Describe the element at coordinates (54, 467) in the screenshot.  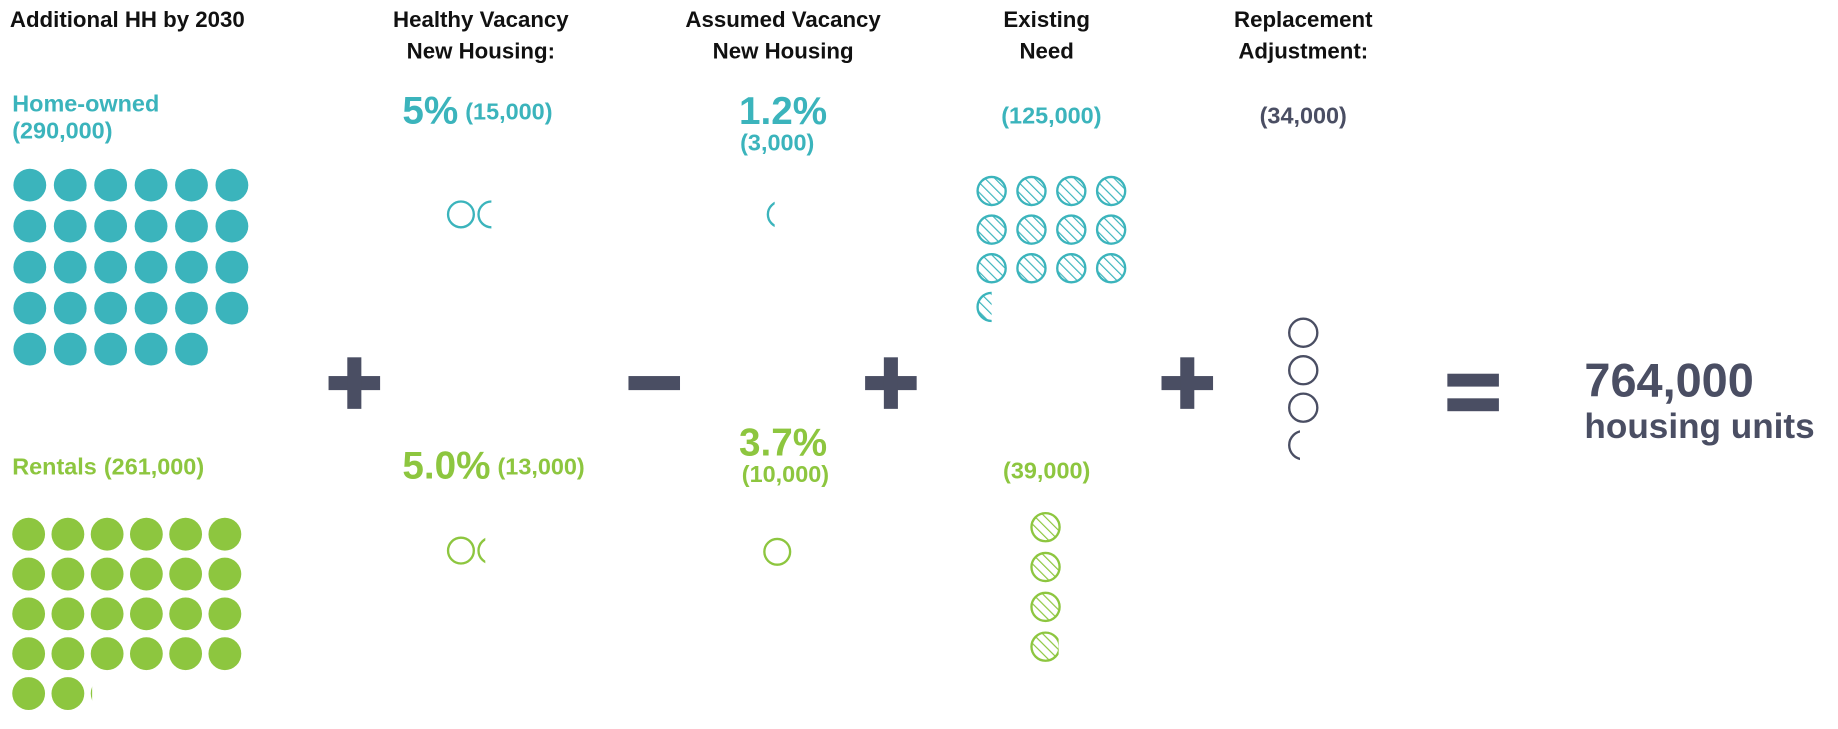
I see `label: Rentals` at that location.